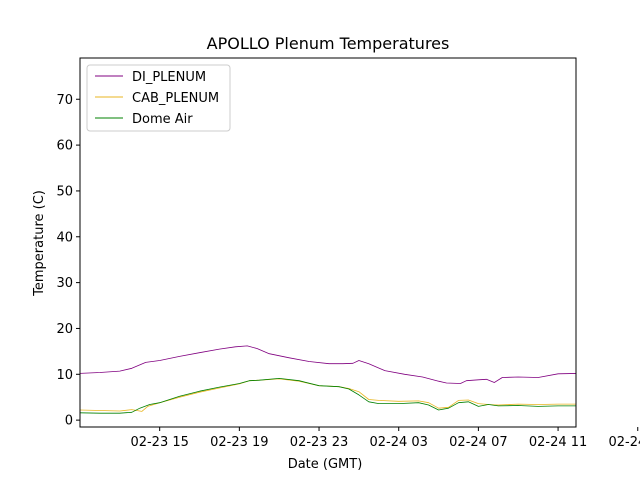  I want to click on x-tick-label: 02-23 23, so click(319, 442).